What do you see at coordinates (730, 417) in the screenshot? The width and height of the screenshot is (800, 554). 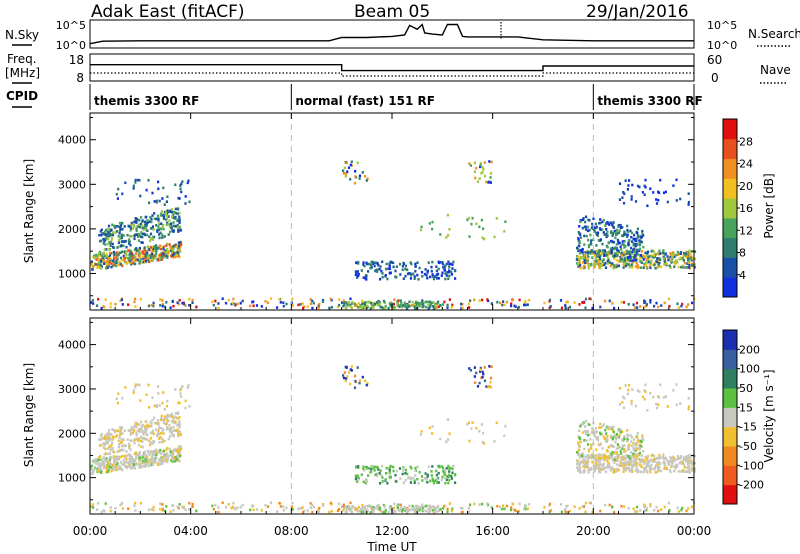 I see `velocity-cbar-frame` at bounding box center [730, 417].